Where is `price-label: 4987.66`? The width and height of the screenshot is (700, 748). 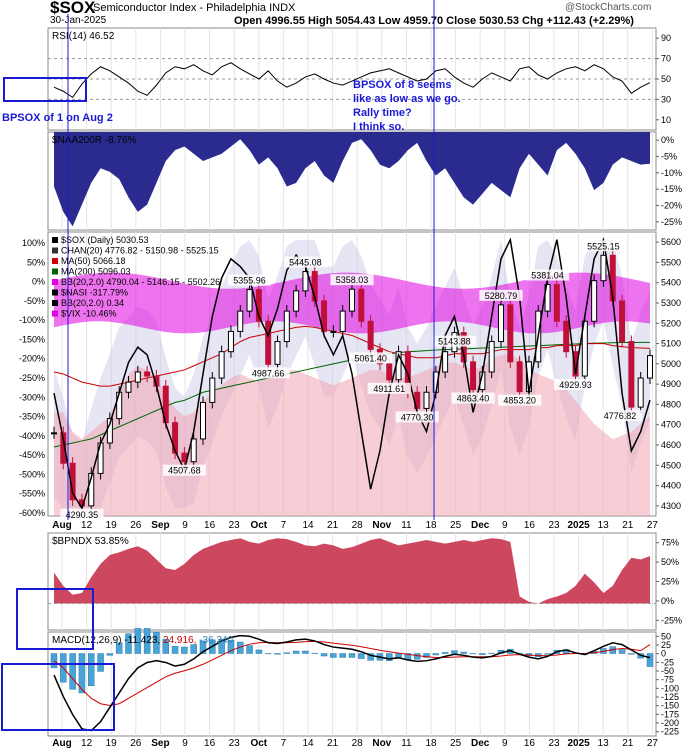 price-label: 4987.66 is located at coordinates (268, 373).